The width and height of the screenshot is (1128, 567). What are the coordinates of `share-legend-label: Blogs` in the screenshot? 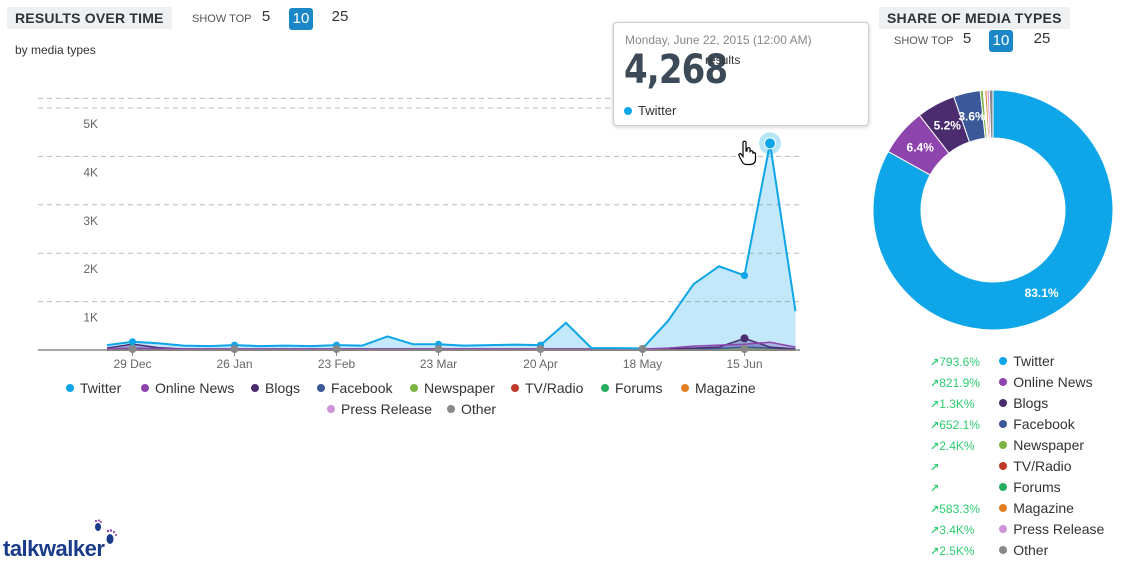 It's located at (1031, 403).